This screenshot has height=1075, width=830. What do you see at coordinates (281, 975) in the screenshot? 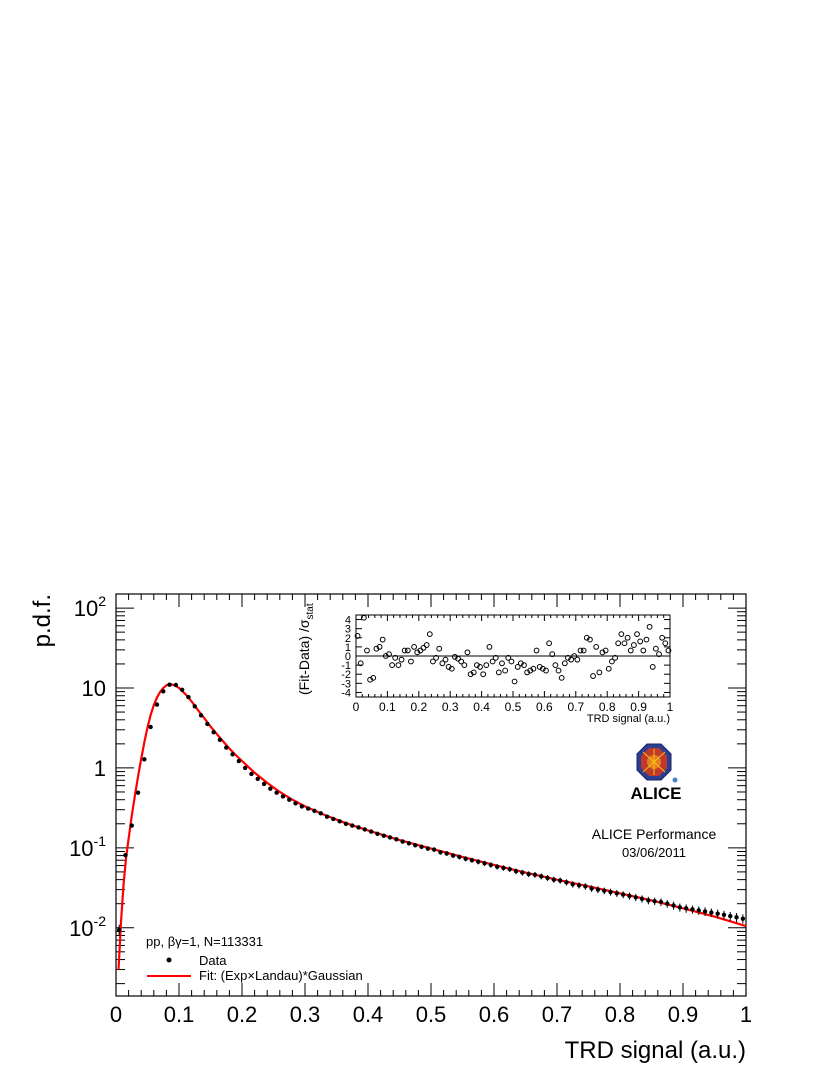
I see `legend-fit-label: Fit: (Exp×Landau)*Gaussian` at bounding box center [281, 975].